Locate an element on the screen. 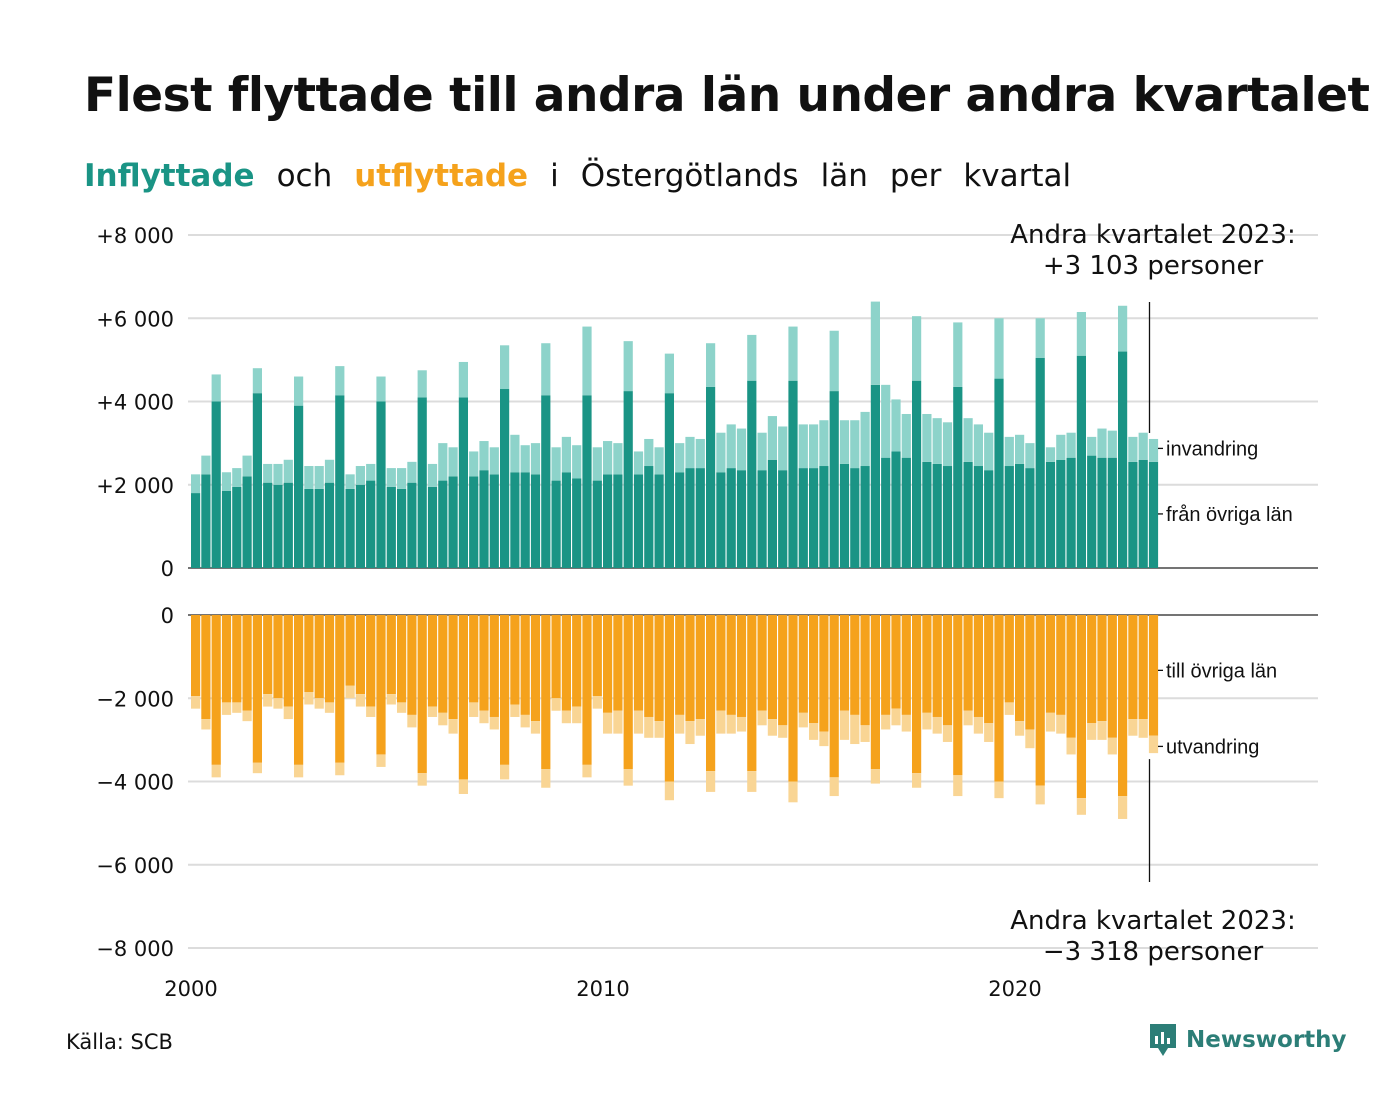  brand-name: Newsworthy is located at coordinates (1266, 1040).